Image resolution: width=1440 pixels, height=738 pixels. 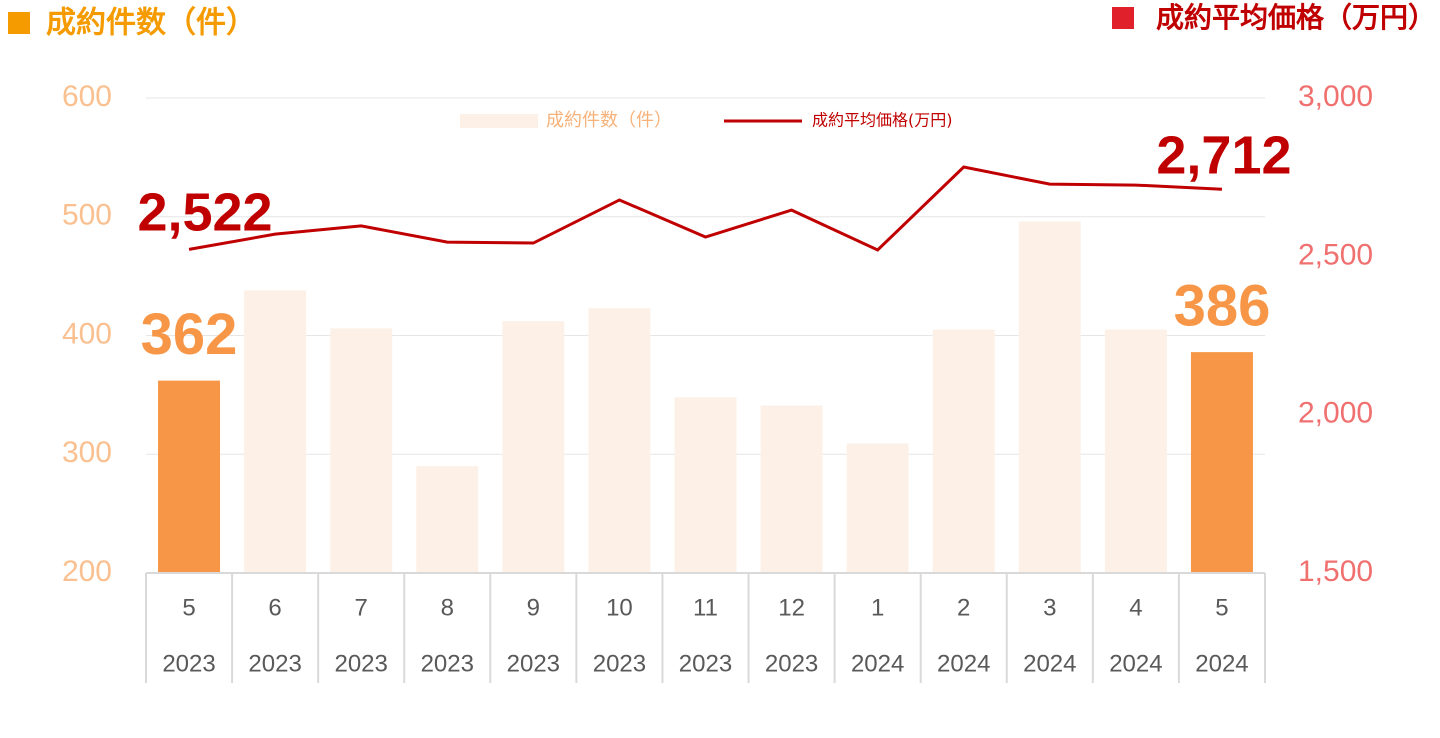 I want to click on x-tick-label: 8, so click(x=447, y=607).